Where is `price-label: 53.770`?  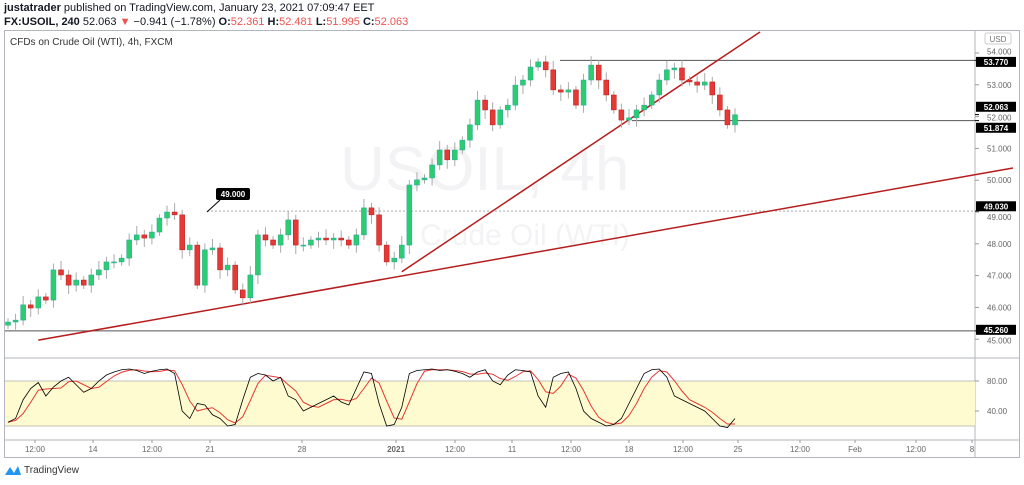
price-label: 53.770 is located at coordinates (996, 62).